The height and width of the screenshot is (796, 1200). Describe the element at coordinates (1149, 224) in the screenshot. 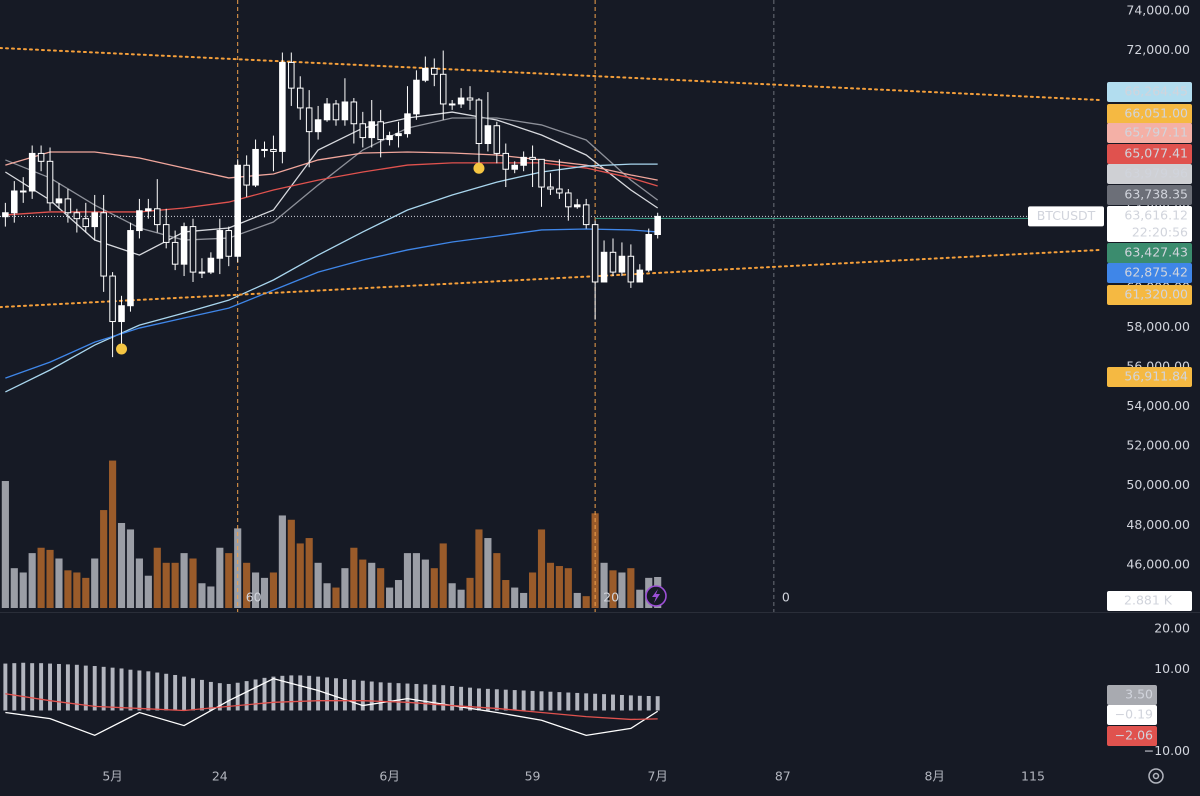

I see `price-label-box` at that location.